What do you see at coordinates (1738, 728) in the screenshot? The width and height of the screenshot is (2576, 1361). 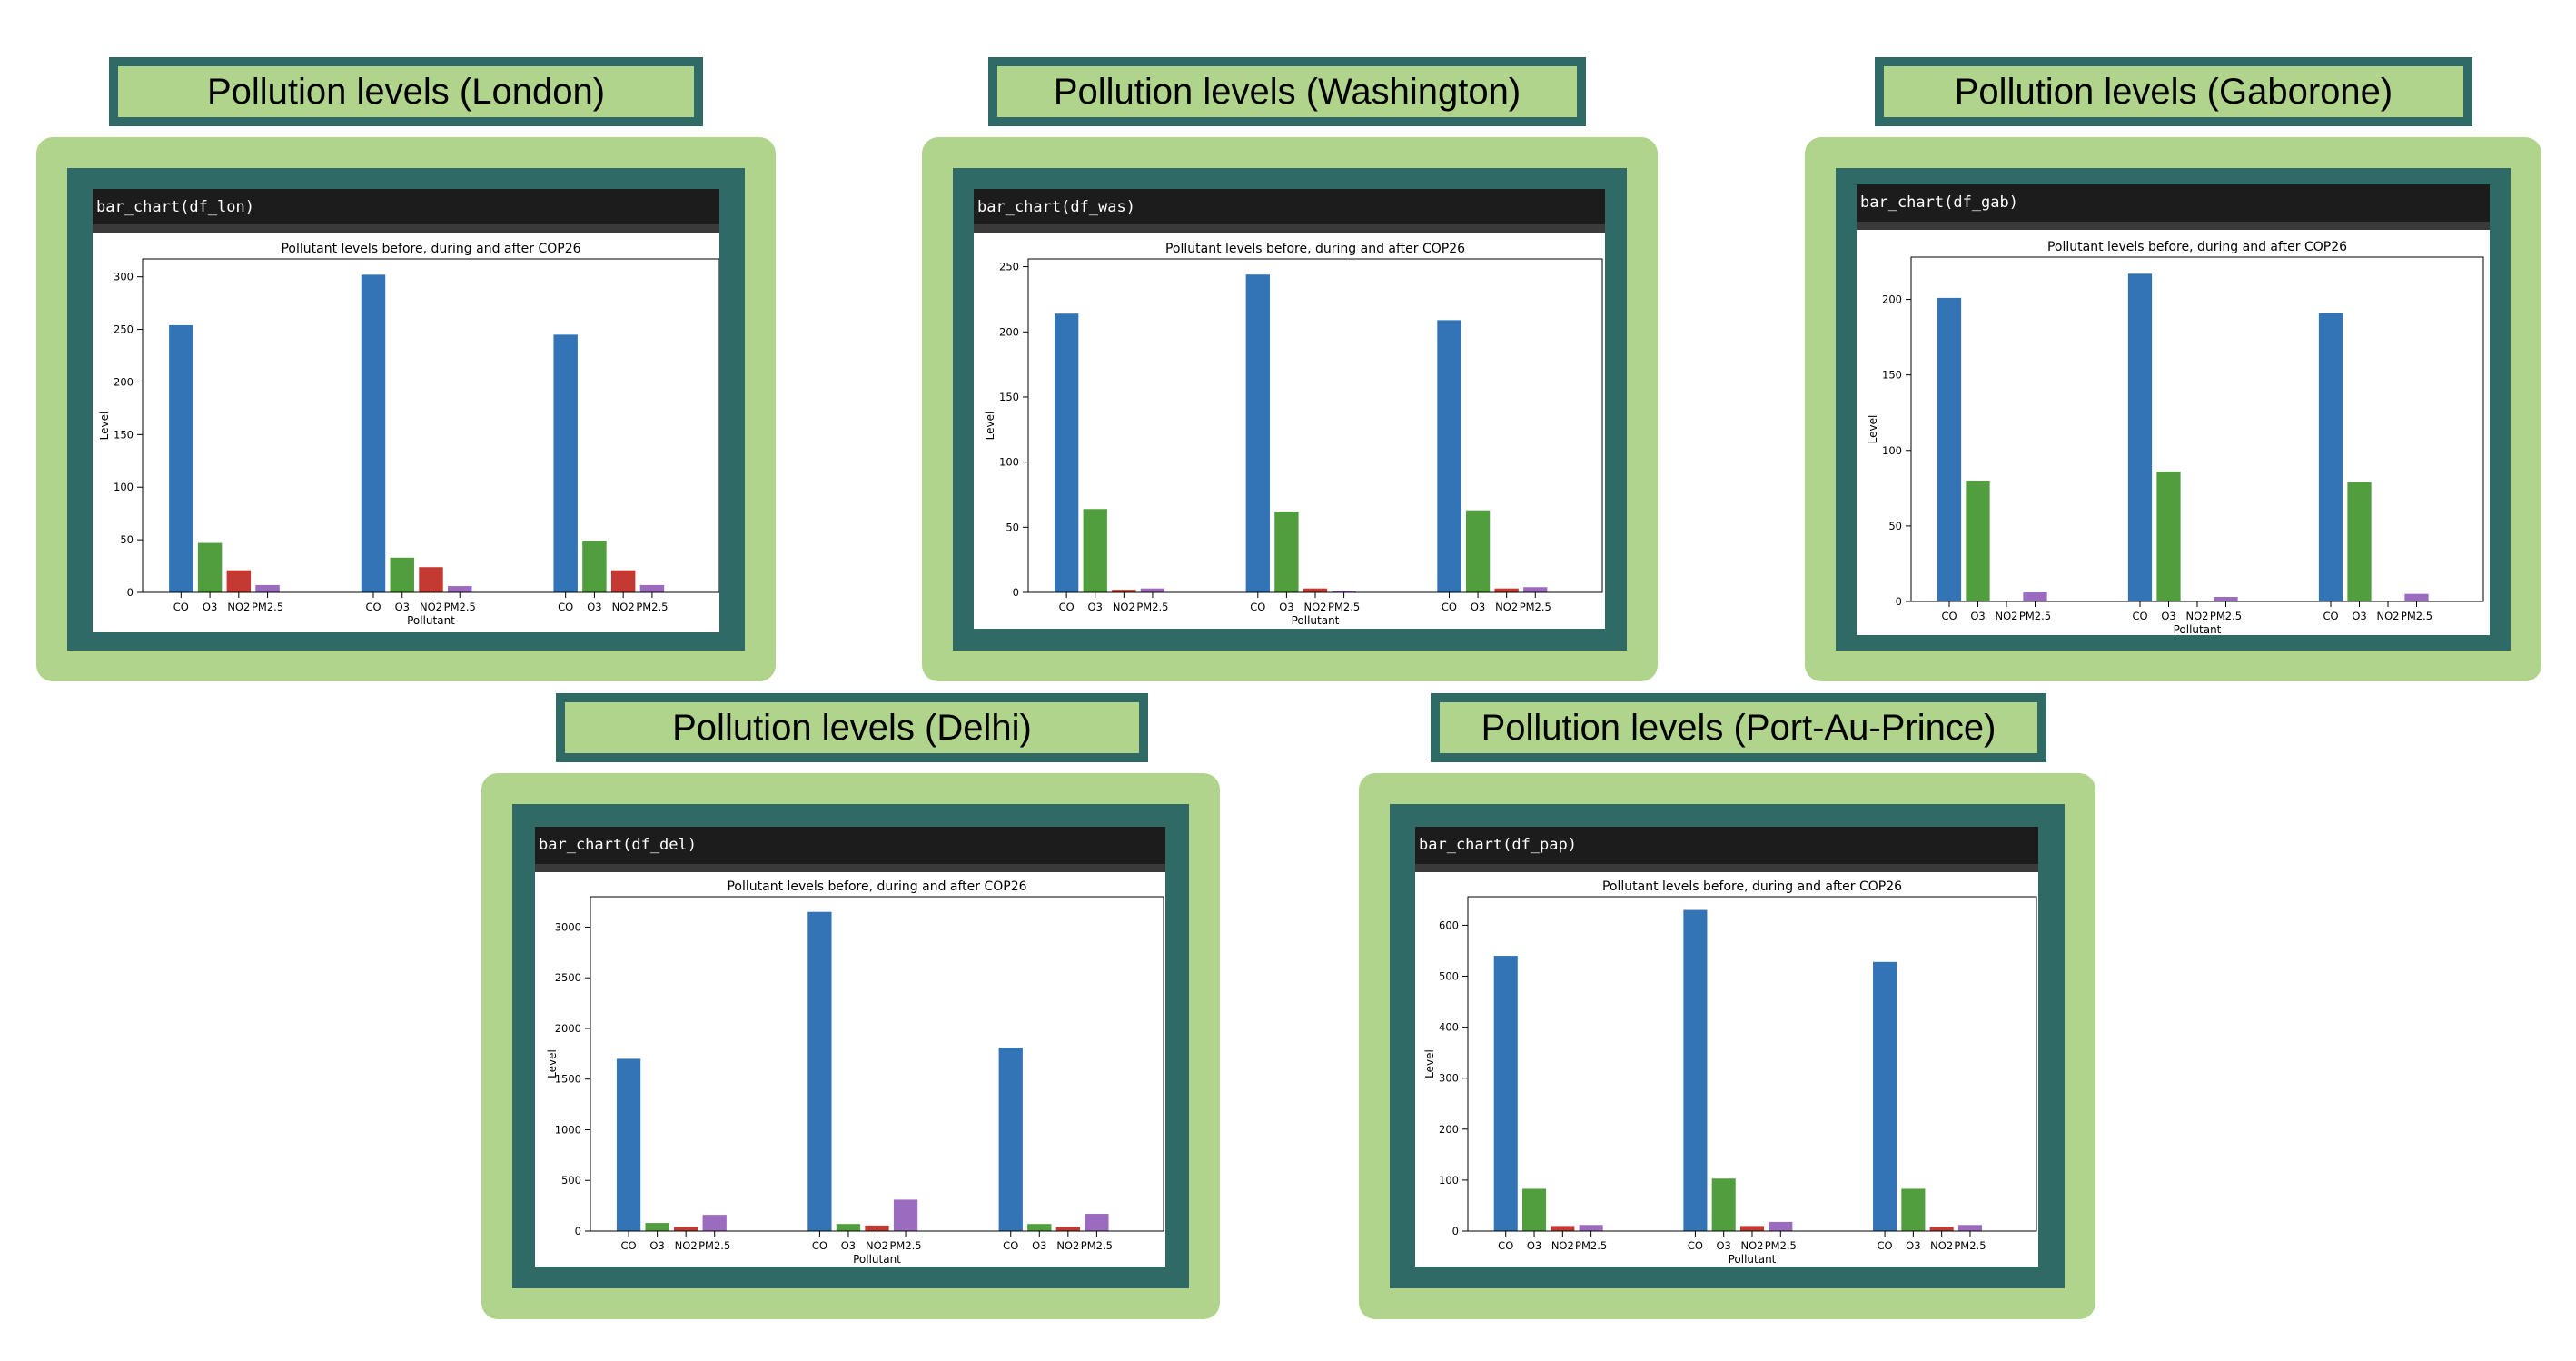 I see `panel-title: Pollution levels (Port-Au-Prince)` at bounding box center [1738, 728].